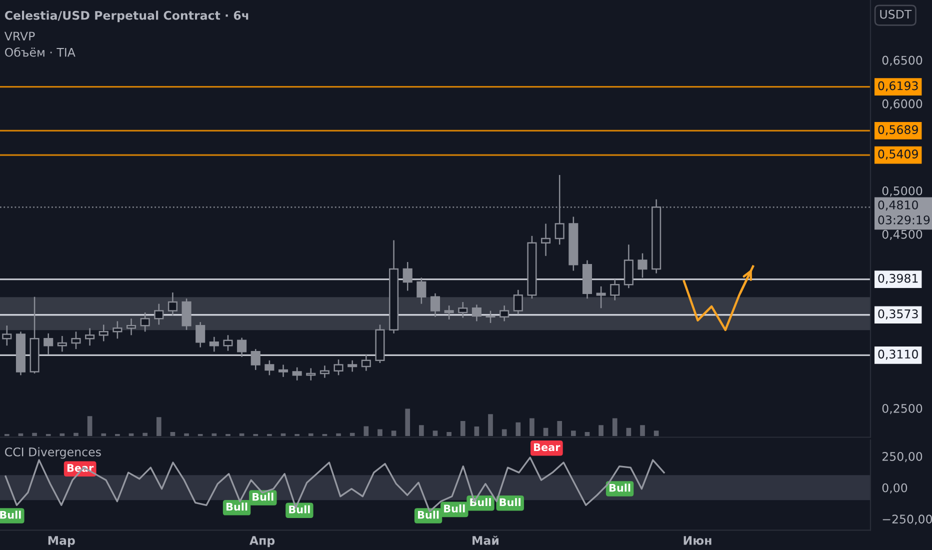 The height and width of the screenshot is (550, 932). What do you see at coordinates (898, 155) in the screenshot?
I see `ref-line-label: 0,5409` at bounding box center [898, 155].